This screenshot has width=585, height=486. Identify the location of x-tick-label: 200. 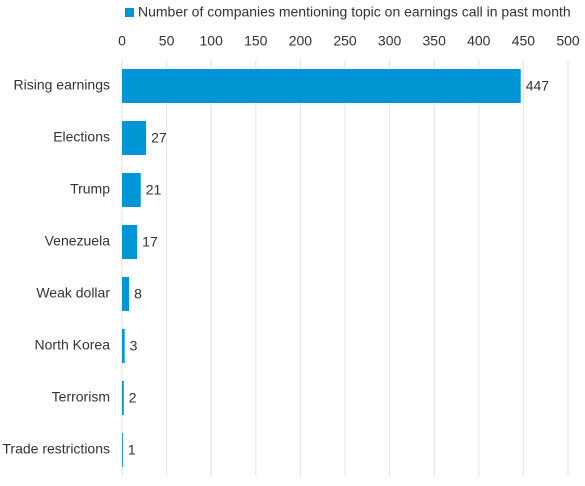
(301, 41).